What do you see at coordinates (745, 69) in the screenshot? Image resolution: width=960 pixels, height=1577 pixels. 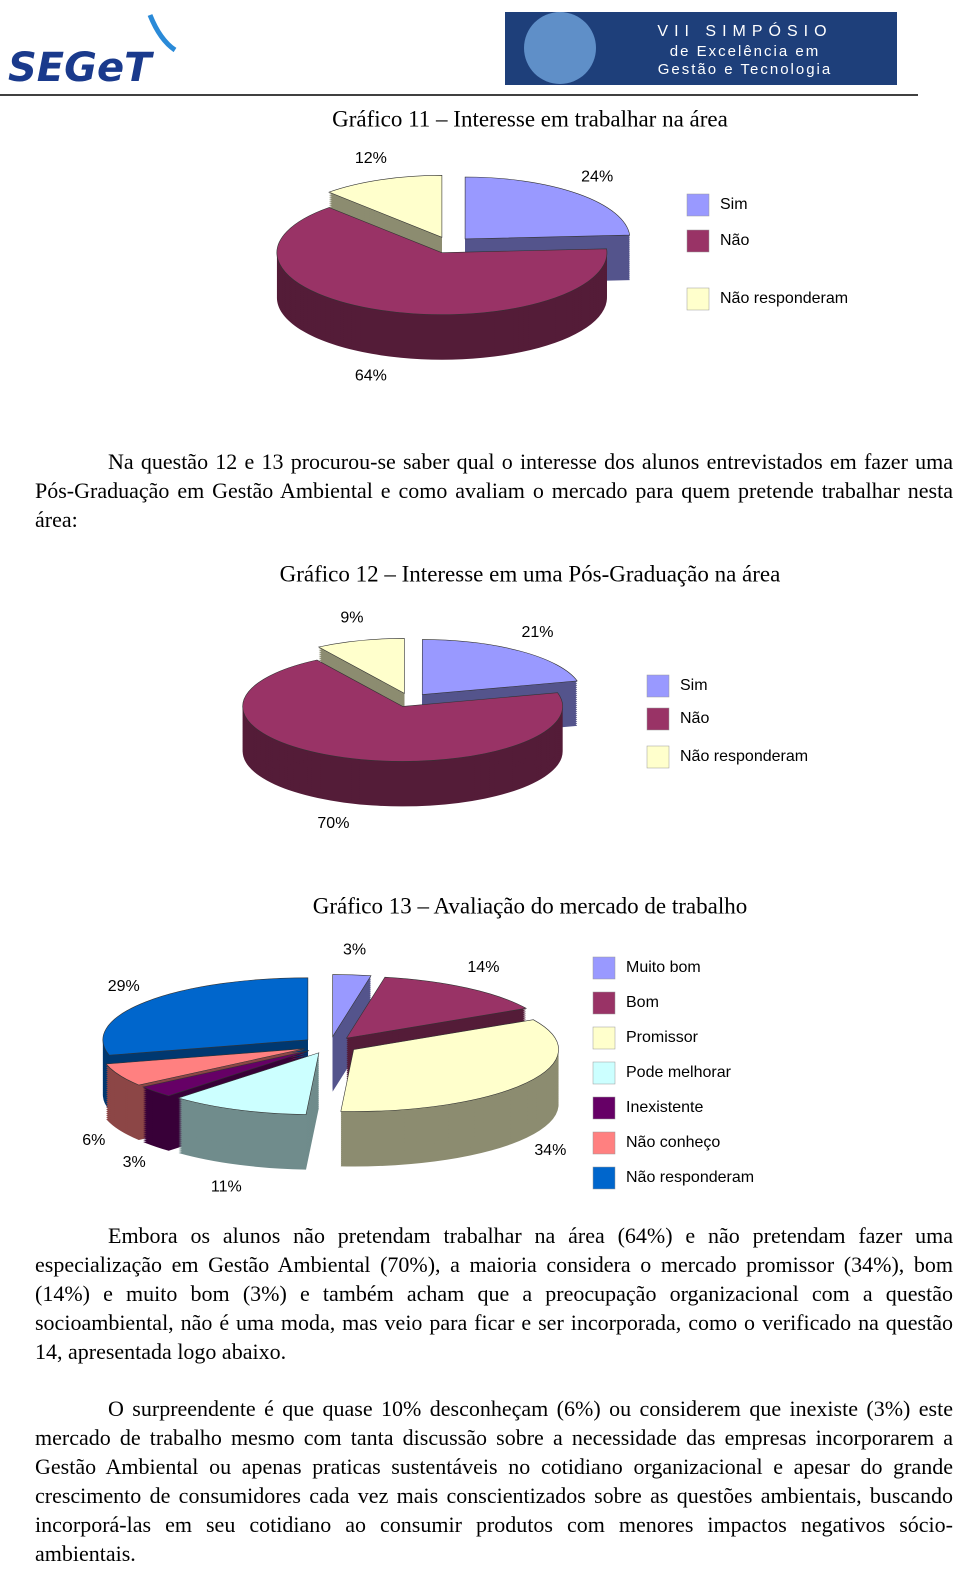 I see `banner-line: Gestão e Tecnologia` at bounding box center [745, 69].